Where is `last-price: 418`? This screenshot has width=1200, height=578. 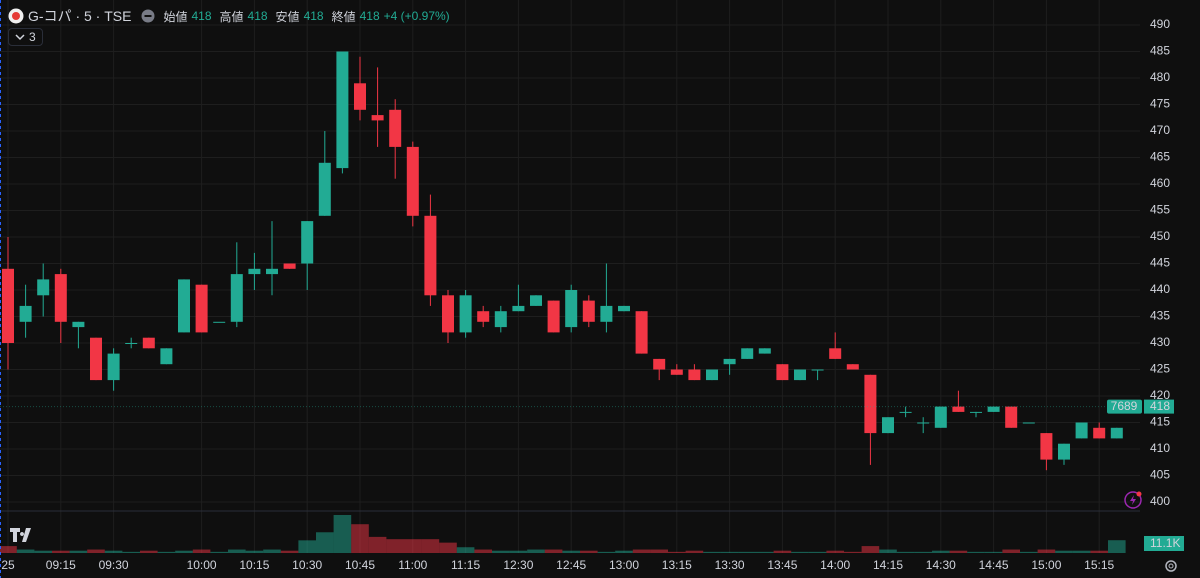 last-price: 418 is located at coordinates (1160, 406).